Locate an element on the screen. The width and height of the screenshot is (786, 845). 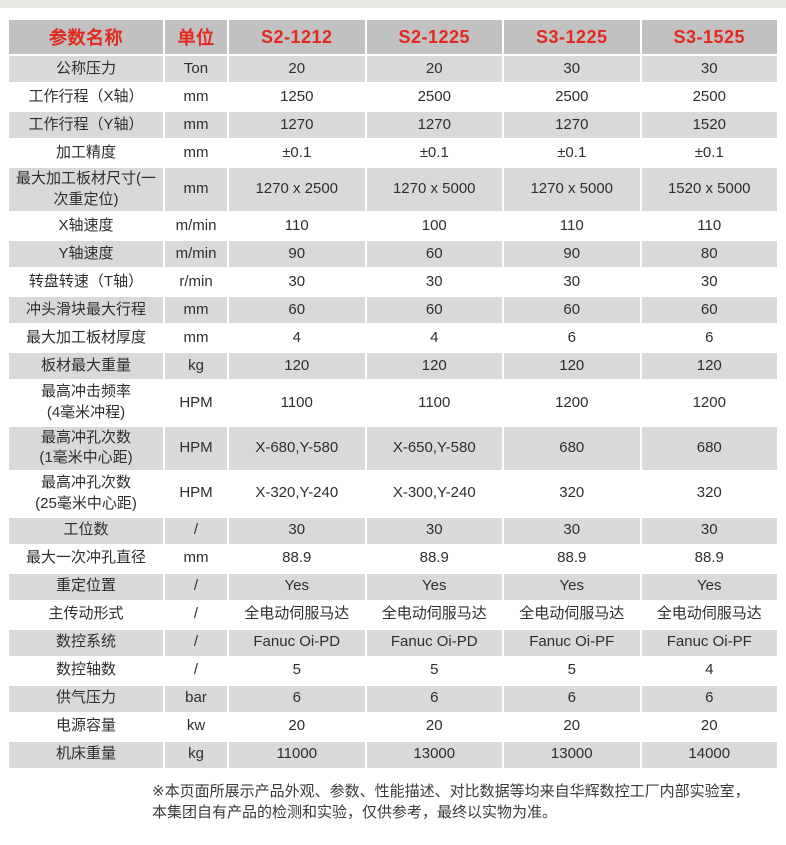
param-label: 最高冲孔次数 (1毫米中心距) is located at coordinates (86, 448).